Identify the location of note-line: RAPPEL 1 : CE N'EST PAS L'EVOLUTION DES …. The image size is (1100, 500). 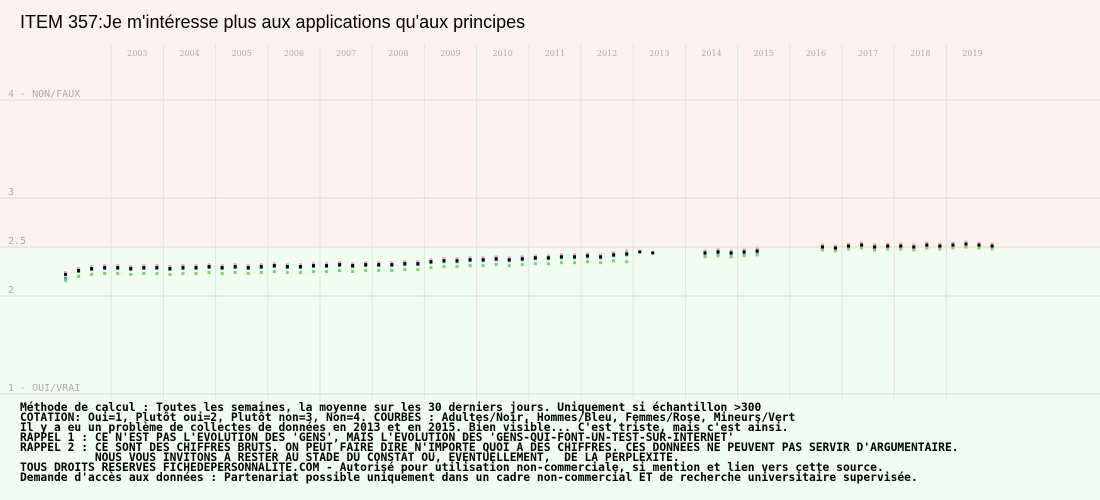
(377, 437).